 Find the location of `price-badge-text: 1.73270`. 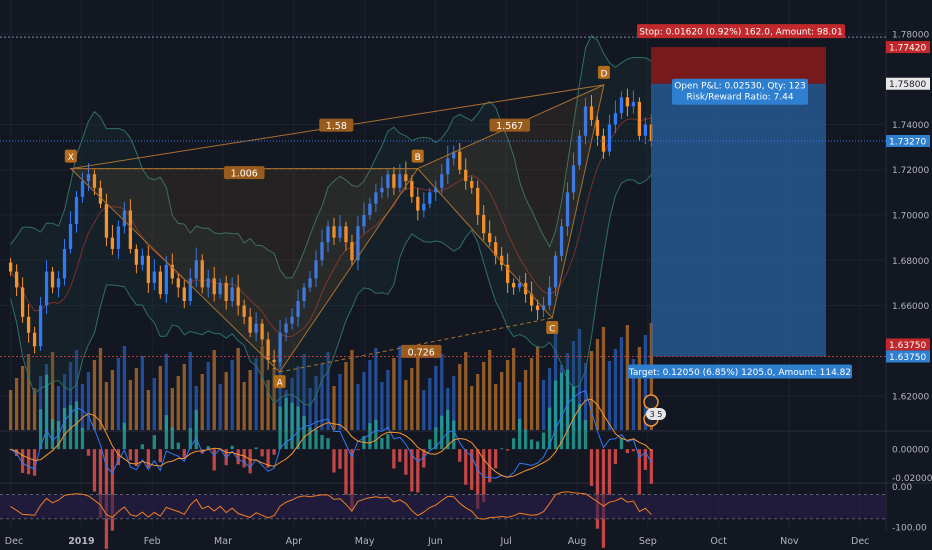

price-badge-text: 1.73270 is located at coordinates (907, 142).